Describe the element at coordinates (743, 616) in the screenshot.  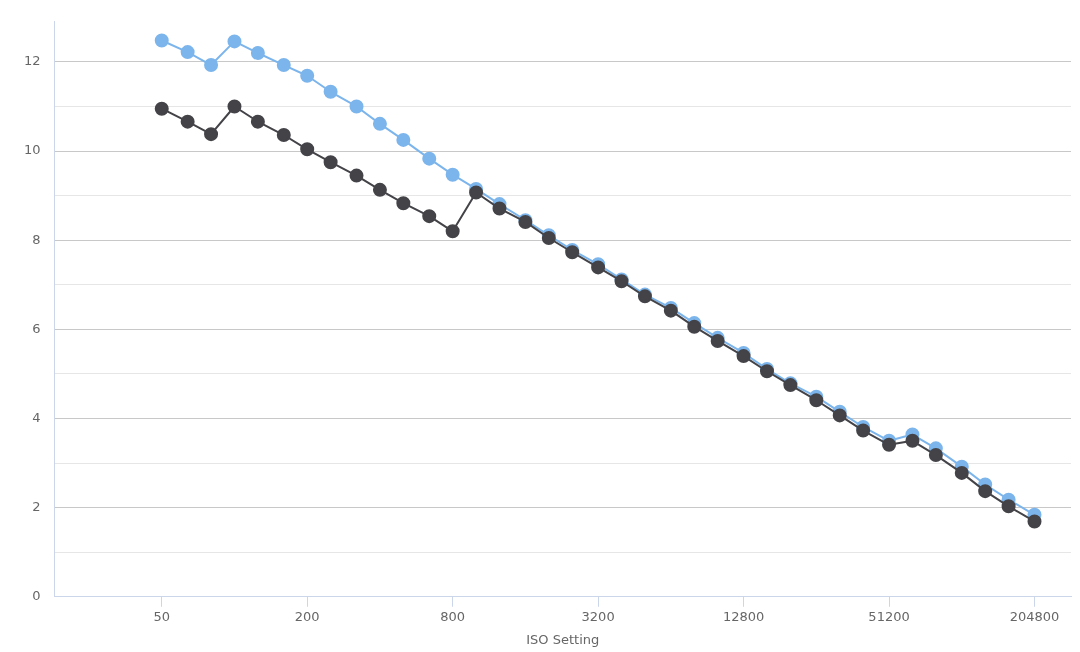
I see `x-tick-label: 12800` at that location.